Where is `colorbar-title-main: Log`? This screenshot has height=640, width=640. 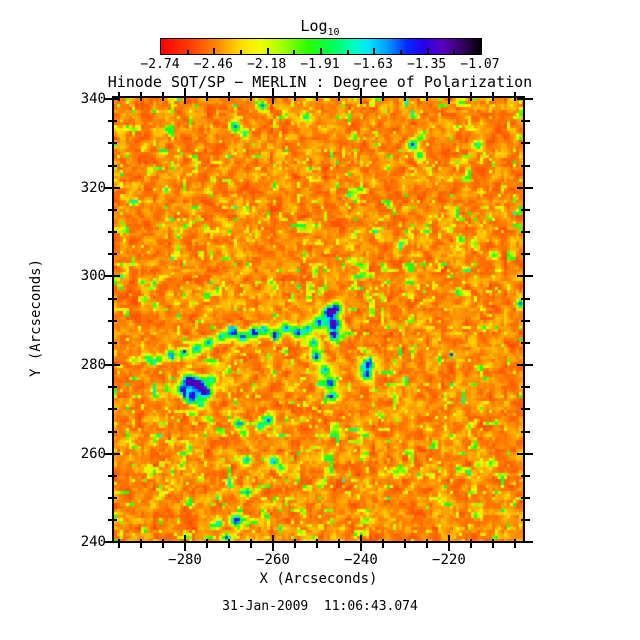 colorbar-title-main: Log is located at coordinates (314, 26).